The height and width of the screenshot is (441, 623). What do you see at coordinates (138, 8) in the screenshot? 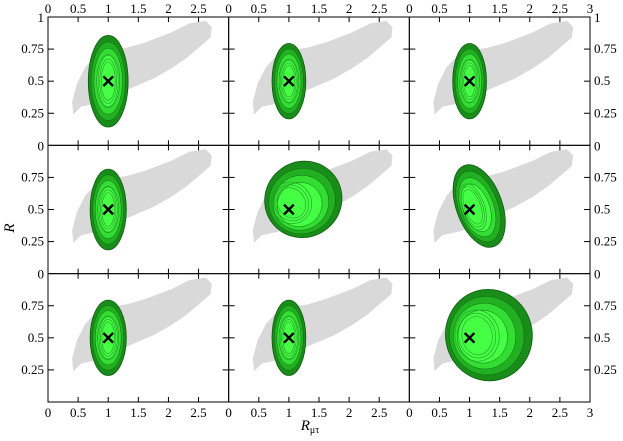
I see `x-tick-label-top: 1.5` at bounding box center [138, 8].